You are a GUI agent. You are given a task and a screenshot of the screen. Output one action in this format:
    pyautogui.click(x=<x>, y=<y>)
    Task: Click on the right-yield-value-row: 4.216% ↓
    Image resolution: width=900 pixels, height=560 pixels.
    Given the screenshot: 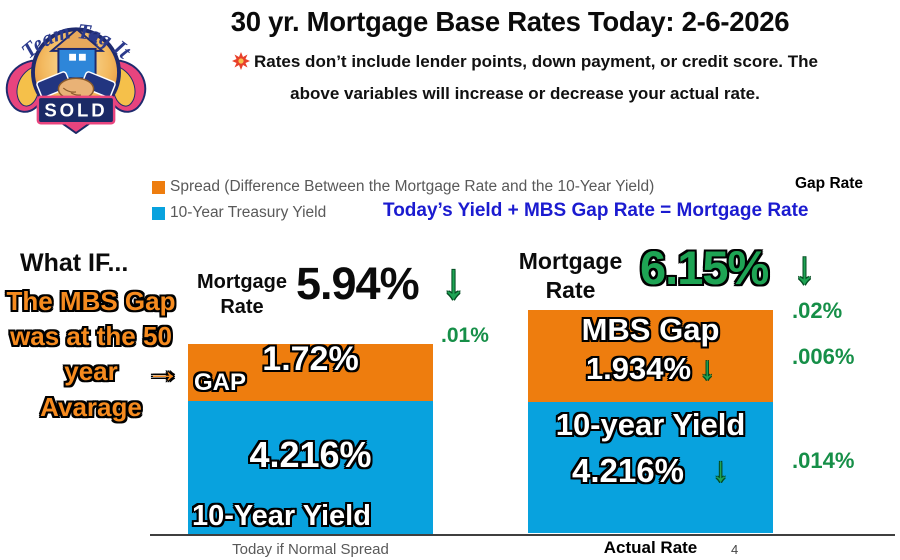 What is the action you would take?
    pyautogui.click(x=650, y=470)
    